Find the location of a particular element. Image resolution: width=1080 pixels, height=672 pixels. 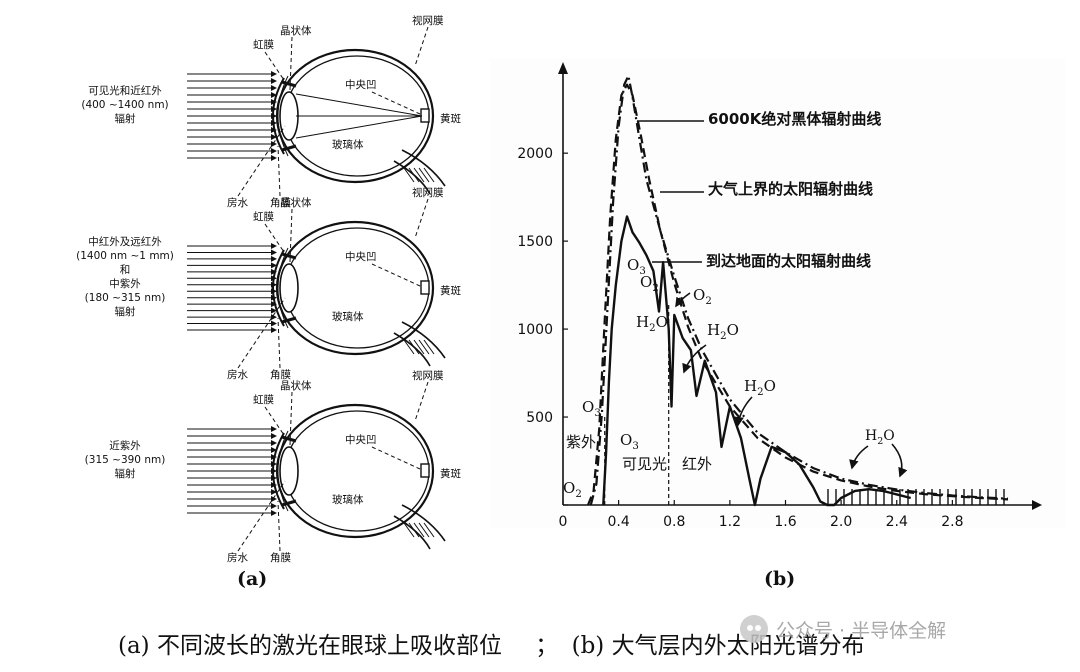

radiation-label-line: (315 ~390 nm) is located at coordinates (125, 460).